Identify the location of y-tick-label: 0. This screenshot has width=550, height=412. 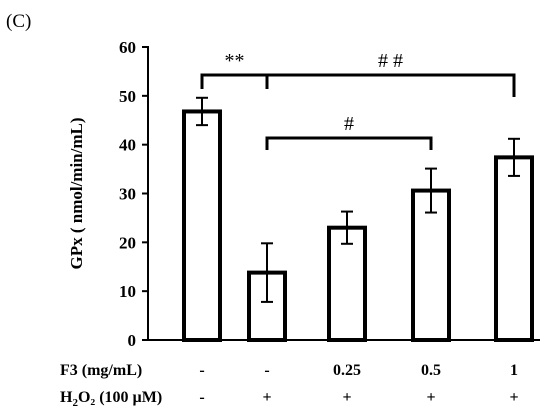
(132, 340).